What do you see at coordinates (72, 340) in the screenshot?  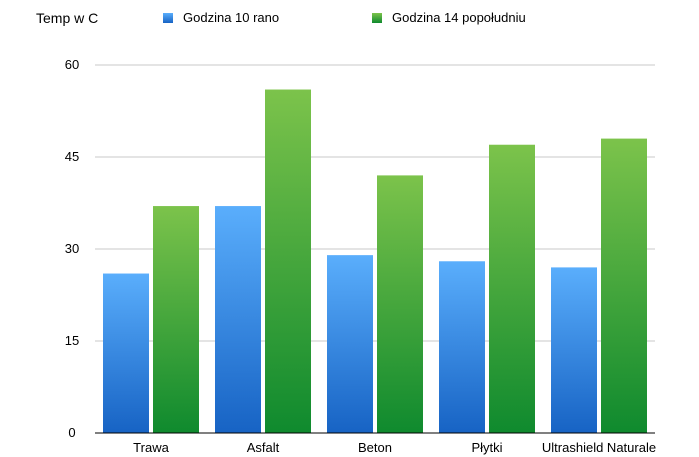 I see `y-tick-label: 15` at bounding box center [72, 340].